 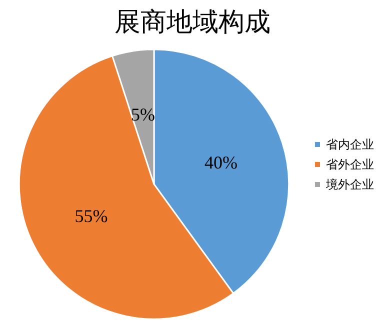 I want to click on chart-title: 展商地域构成, so click(x=192, y=22).